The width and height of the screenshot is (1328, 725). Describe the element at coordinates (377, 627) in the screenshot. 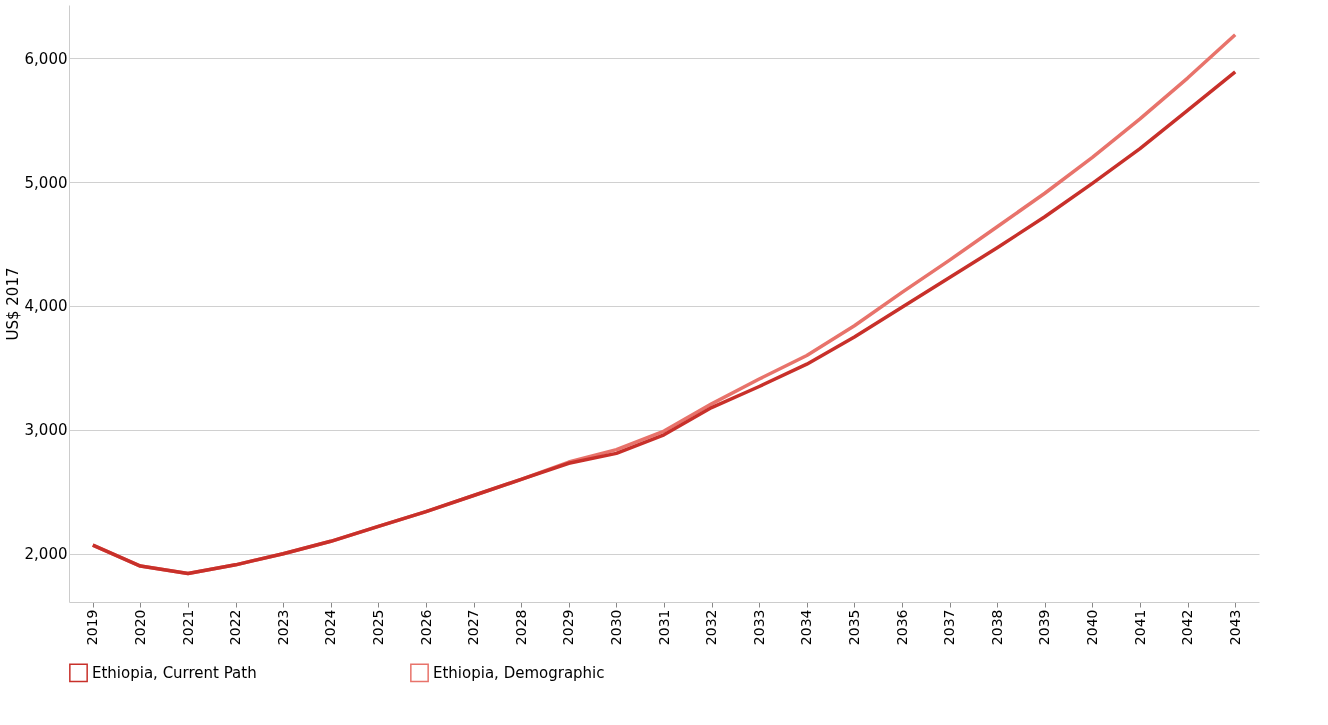

I see `x-tick-label: 2025` at that location.